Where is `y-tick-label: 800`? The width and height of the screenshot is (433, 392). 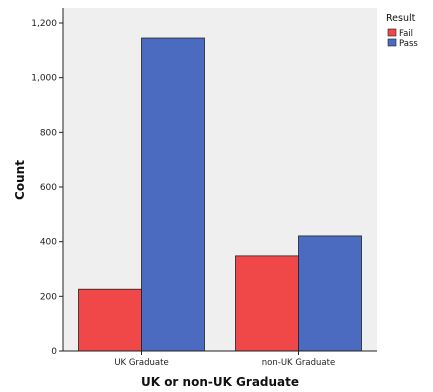 y-tick-label: 800 is located at coordinates (48, 133).